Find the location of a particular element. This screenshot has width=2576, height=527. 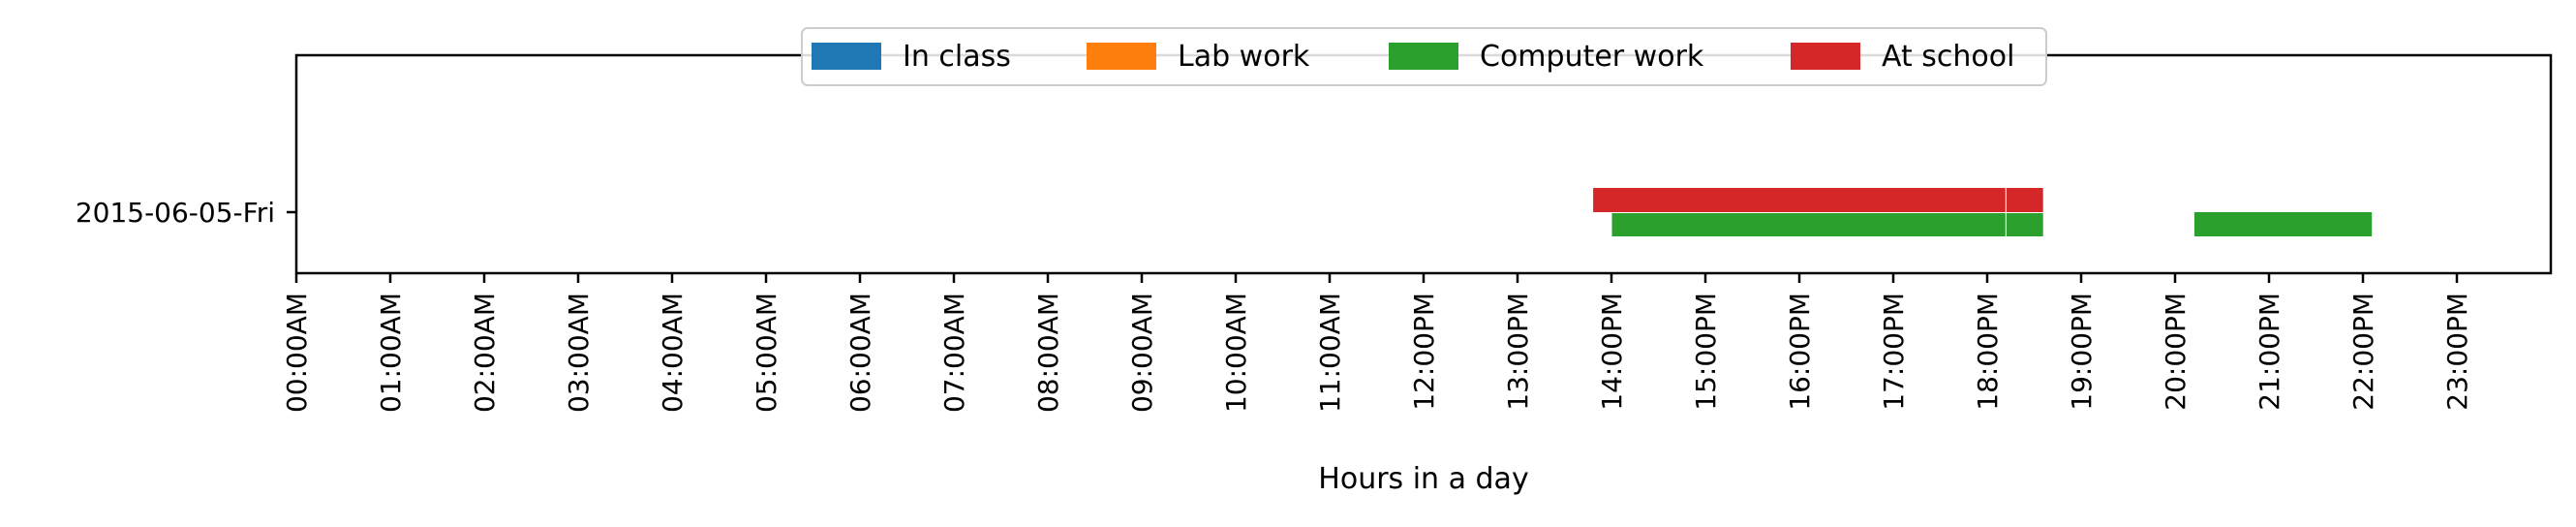

legend-label: At school is located at coordinates (1948, 57).